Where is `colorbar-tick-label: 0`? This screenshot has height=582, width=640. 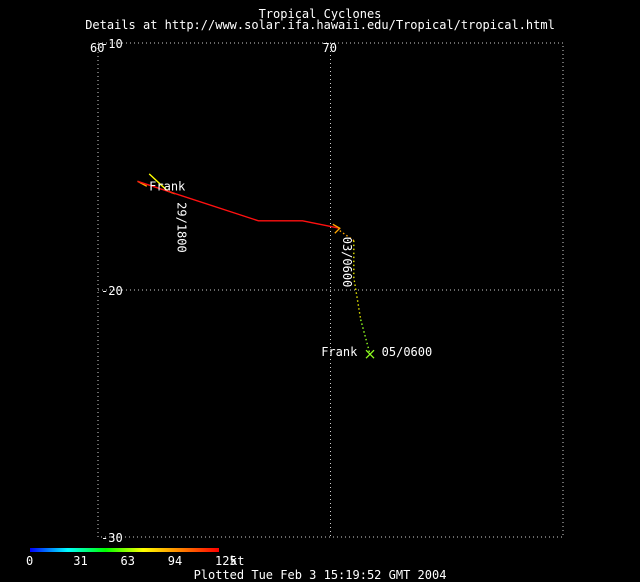
colorbar-tick-label: 0 is located at coordinates (29, 561).